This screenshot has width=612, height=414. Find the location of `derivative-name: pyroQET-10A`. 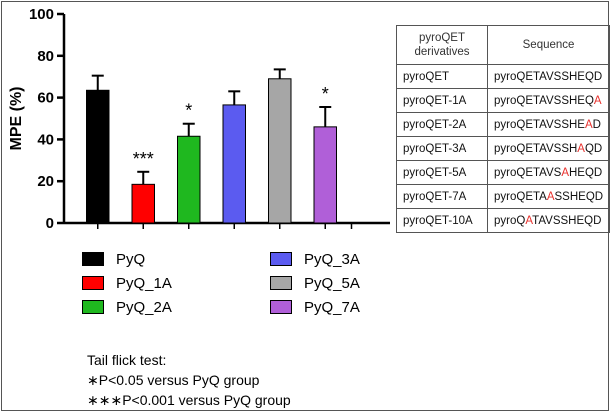

derivative-name: pyroQET-10A is located at coordinates (442, 220).